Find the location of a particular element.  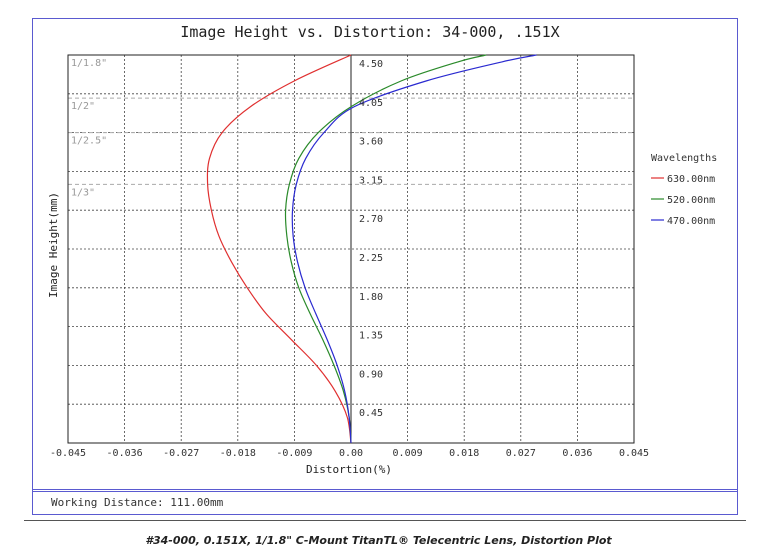

sensor-label: 1/3" is located at coordinates (83, 192).